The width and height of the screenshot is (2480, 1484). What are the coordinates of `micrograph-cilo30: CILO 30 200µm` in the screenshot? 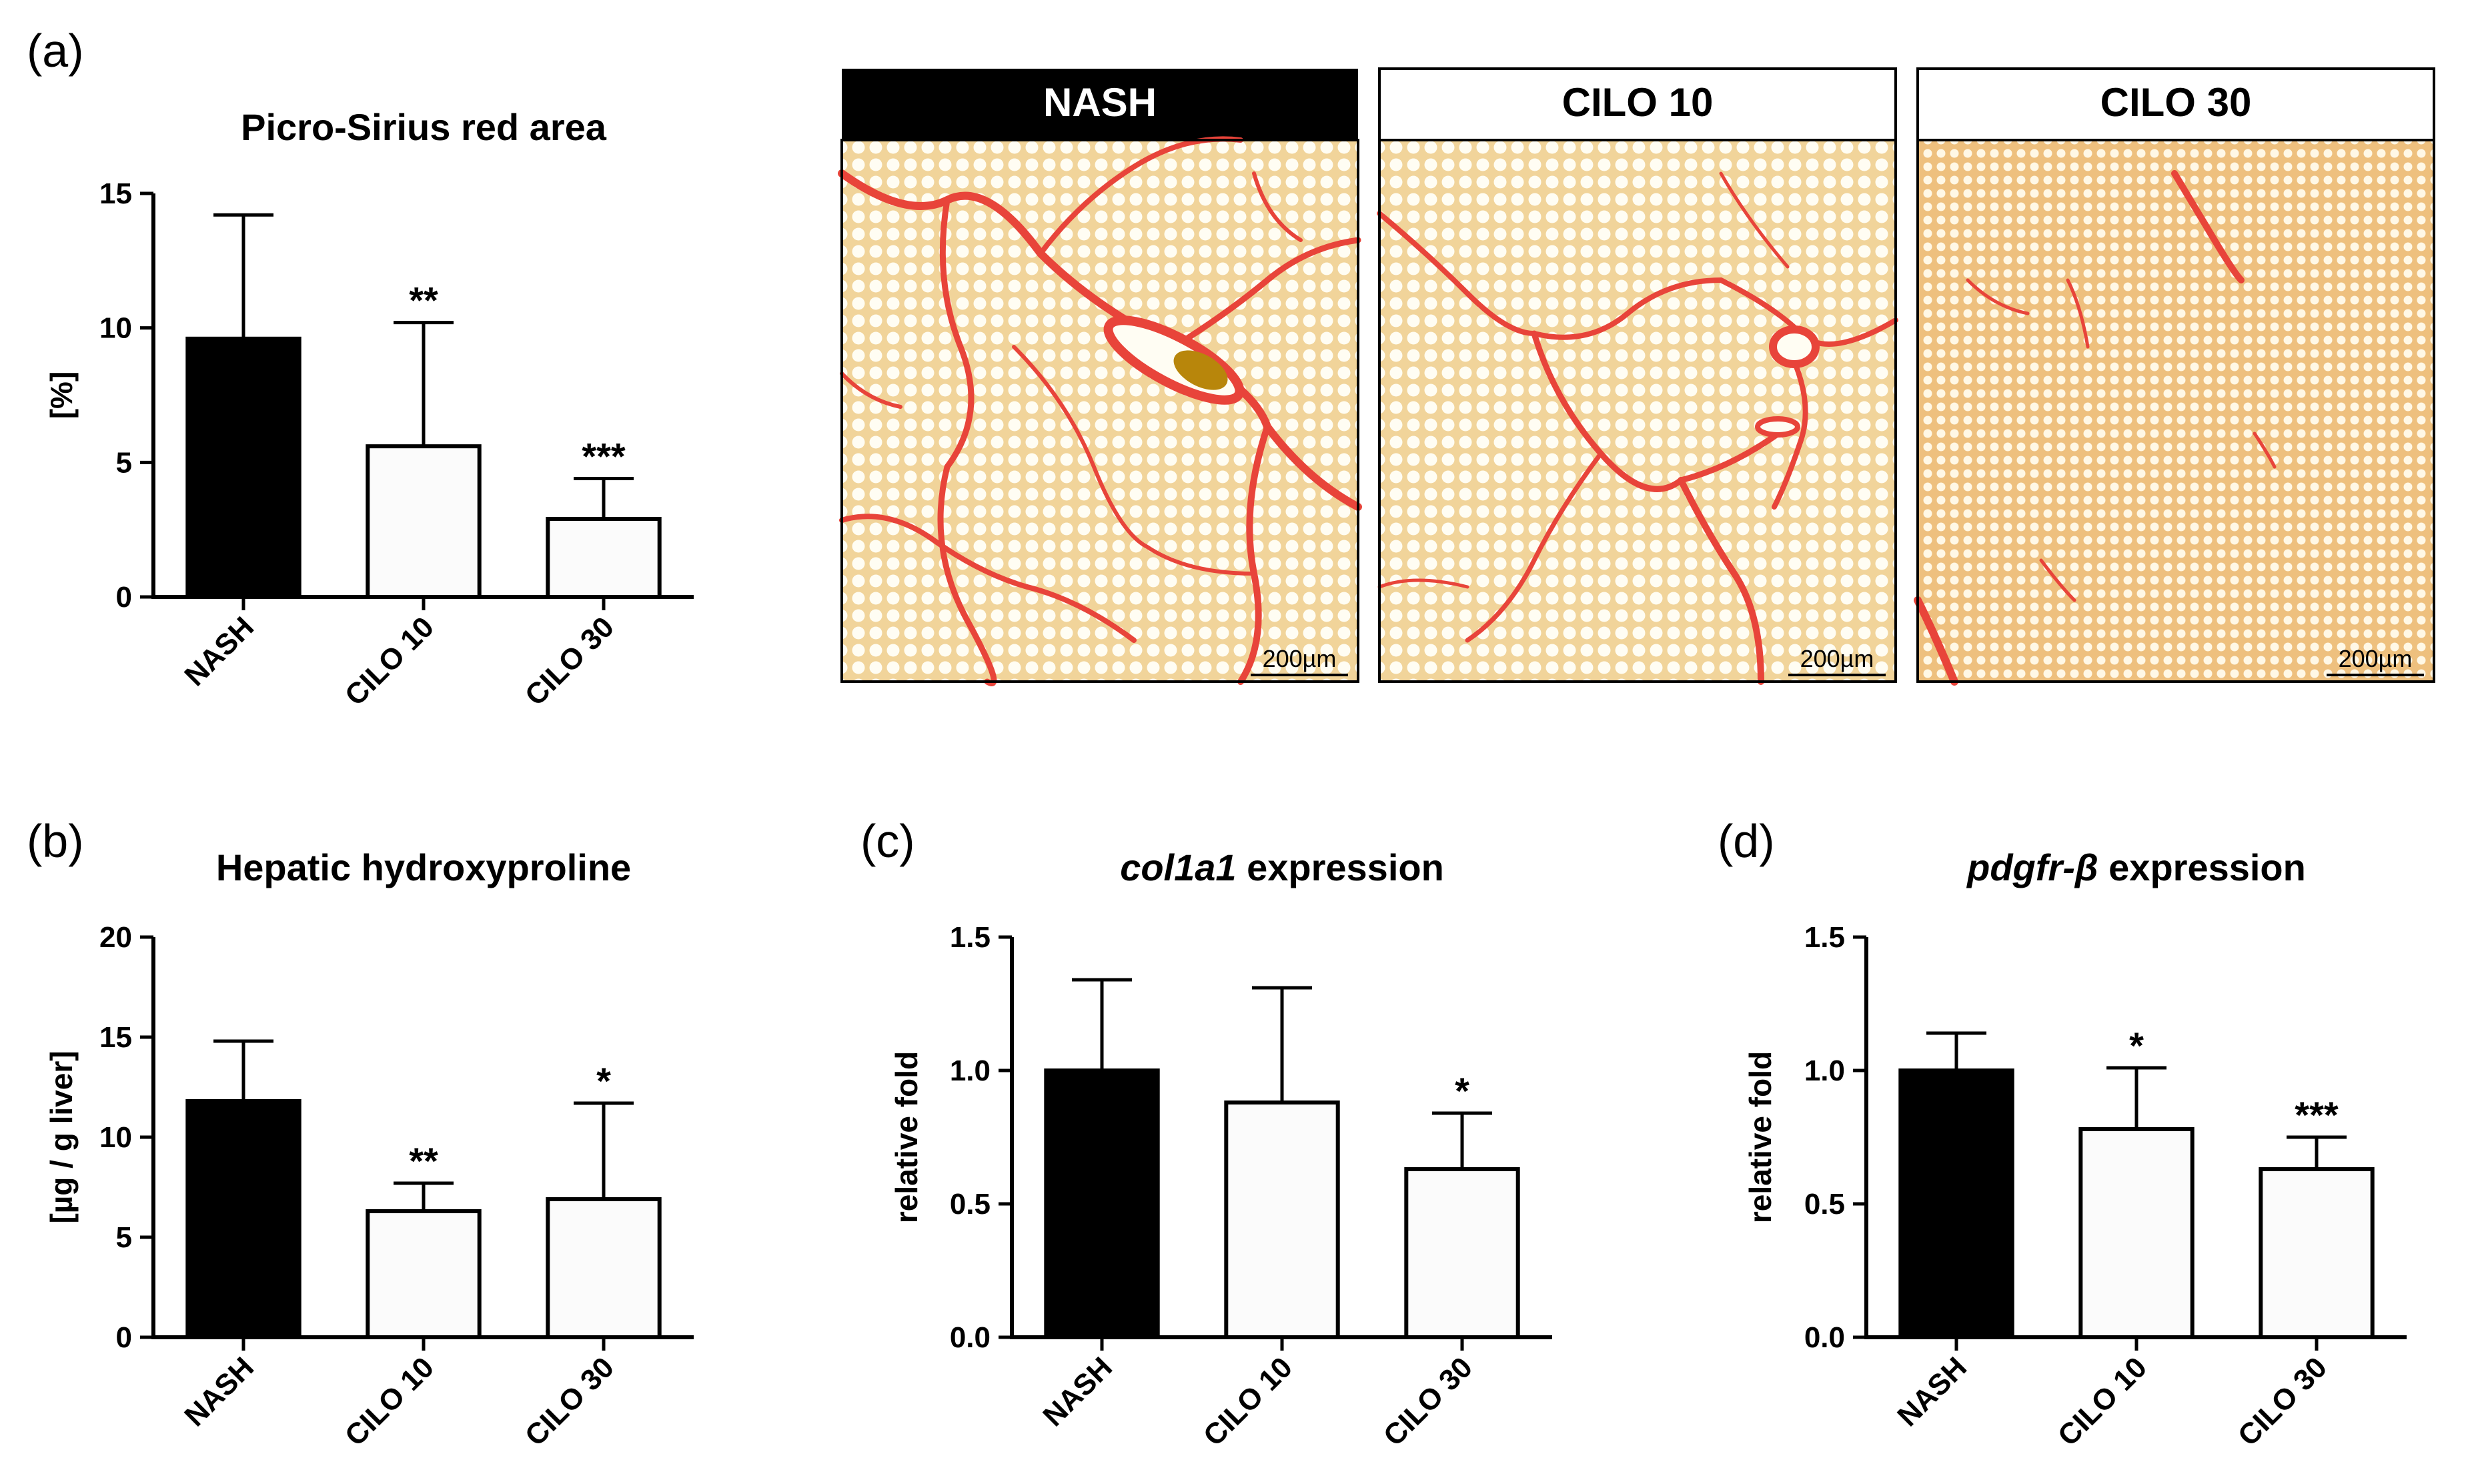 It's located at (2174, 376).